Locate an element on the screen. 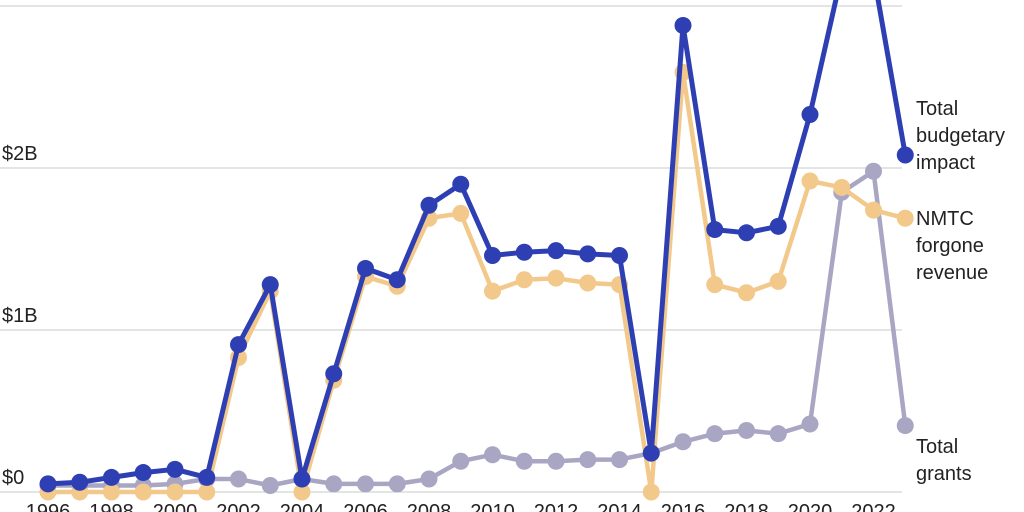  x-tick-label: 2006 is located at coordinates (365, 506).